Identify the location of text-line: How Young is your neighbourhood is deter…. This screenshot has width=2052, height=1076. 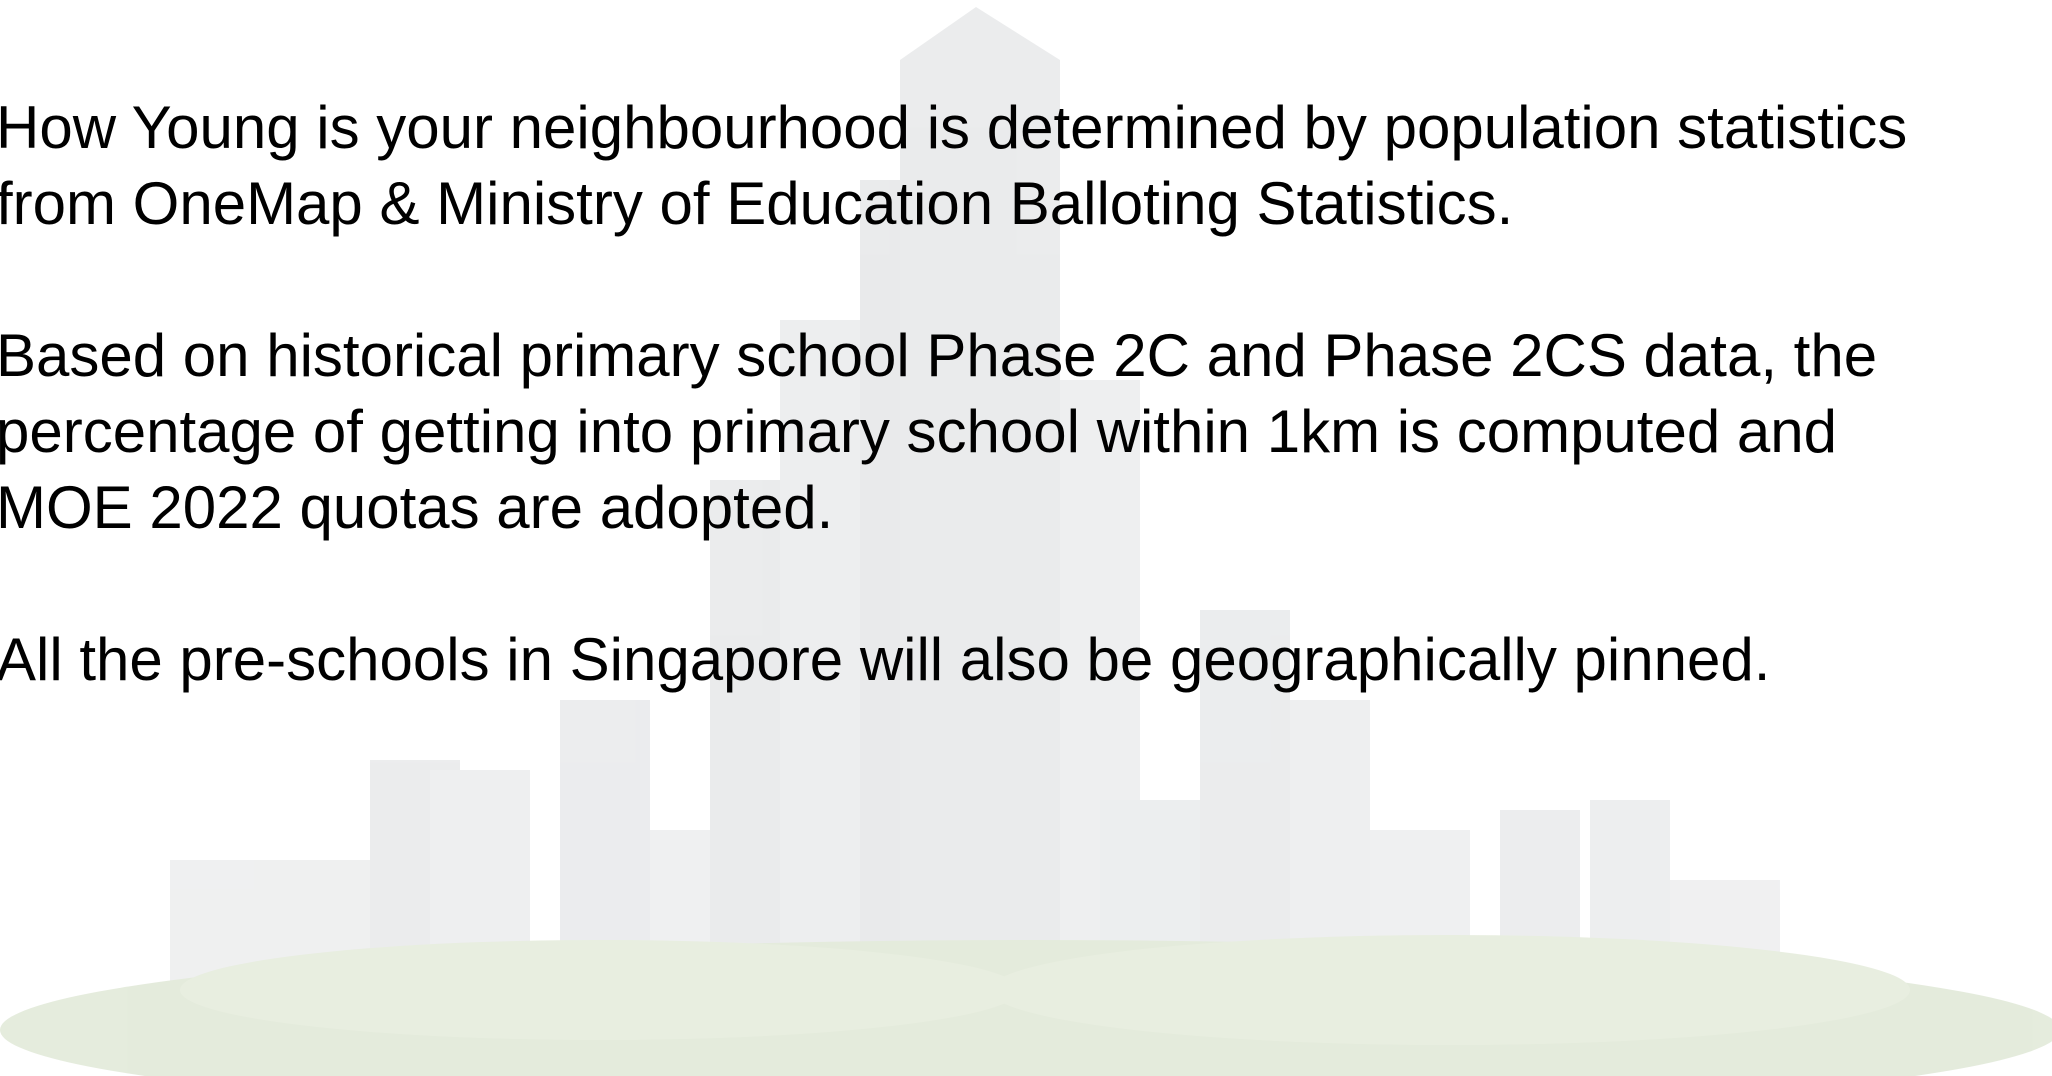
(953, 127).